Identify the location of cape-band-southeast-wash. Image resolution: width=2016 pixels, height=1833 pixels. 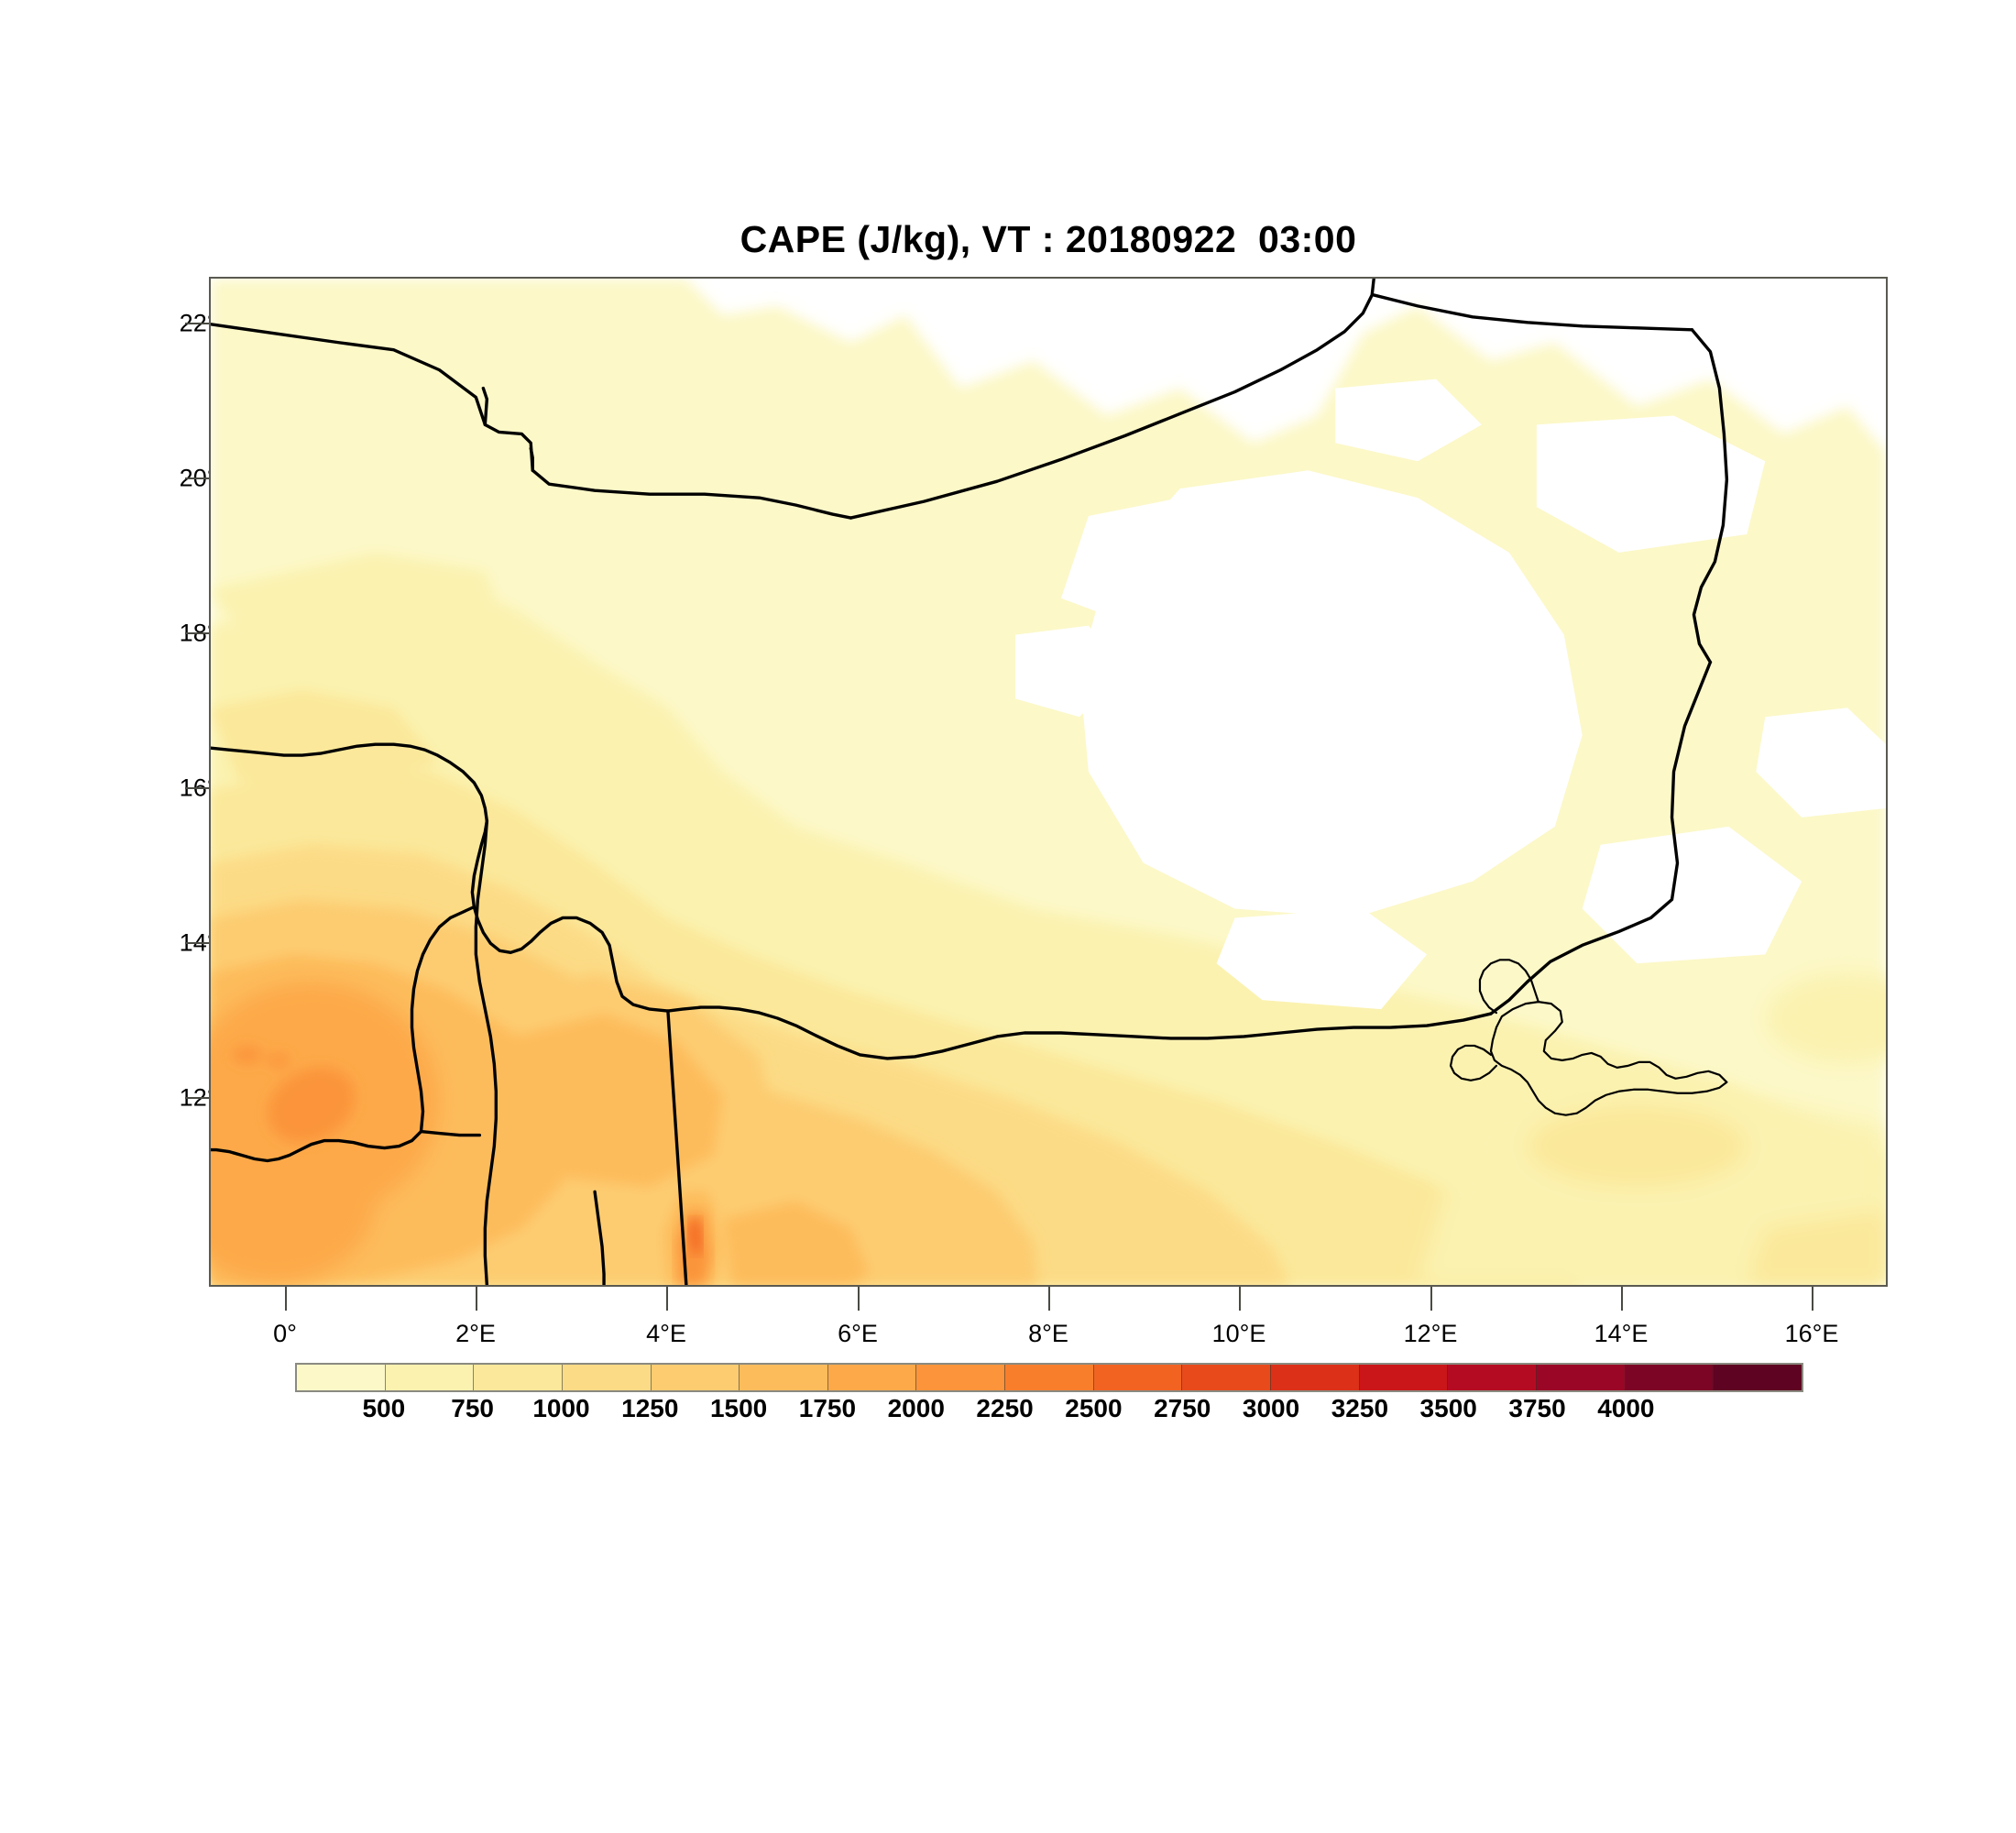
(1652, 1128).